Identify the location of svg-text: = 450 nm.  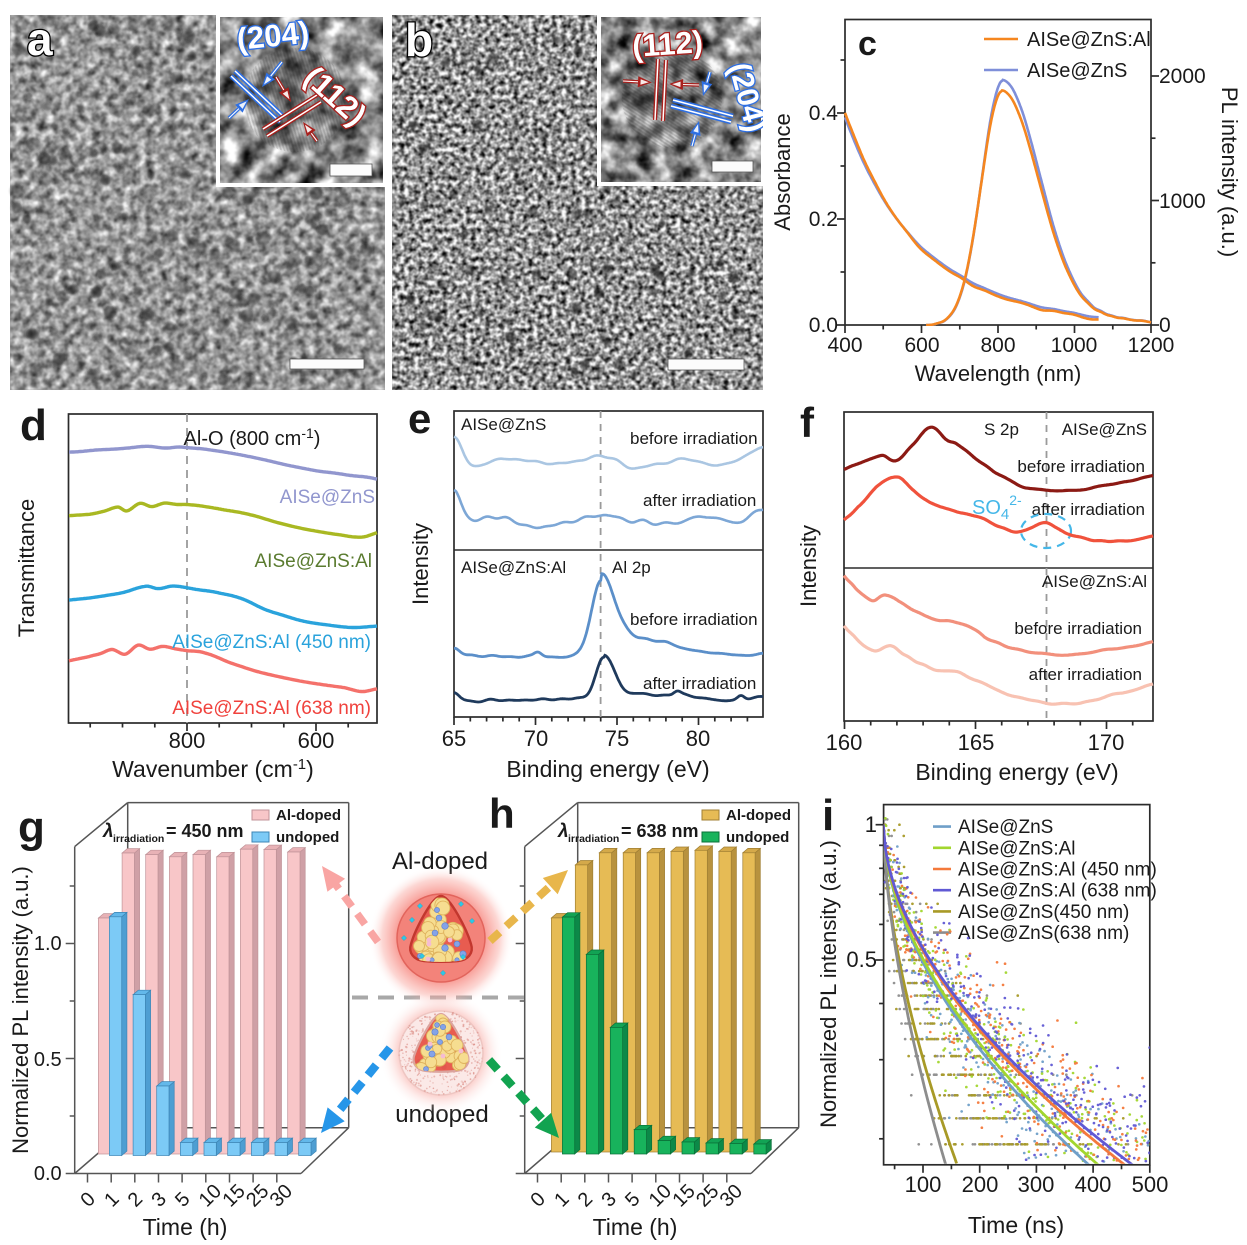
(205, 831).